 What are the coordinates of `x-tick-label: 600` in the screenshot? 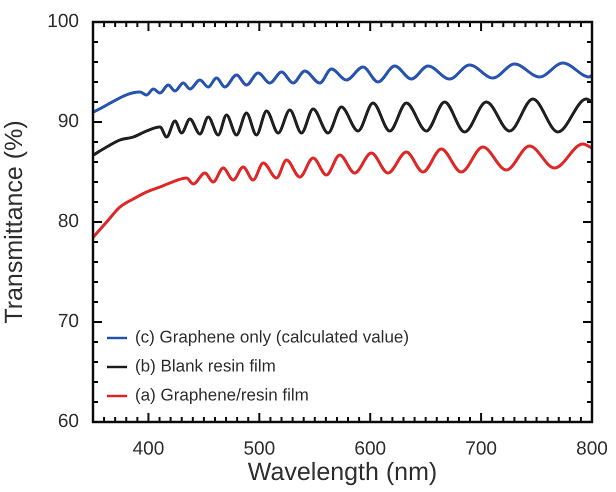 It's located at (370, 449).